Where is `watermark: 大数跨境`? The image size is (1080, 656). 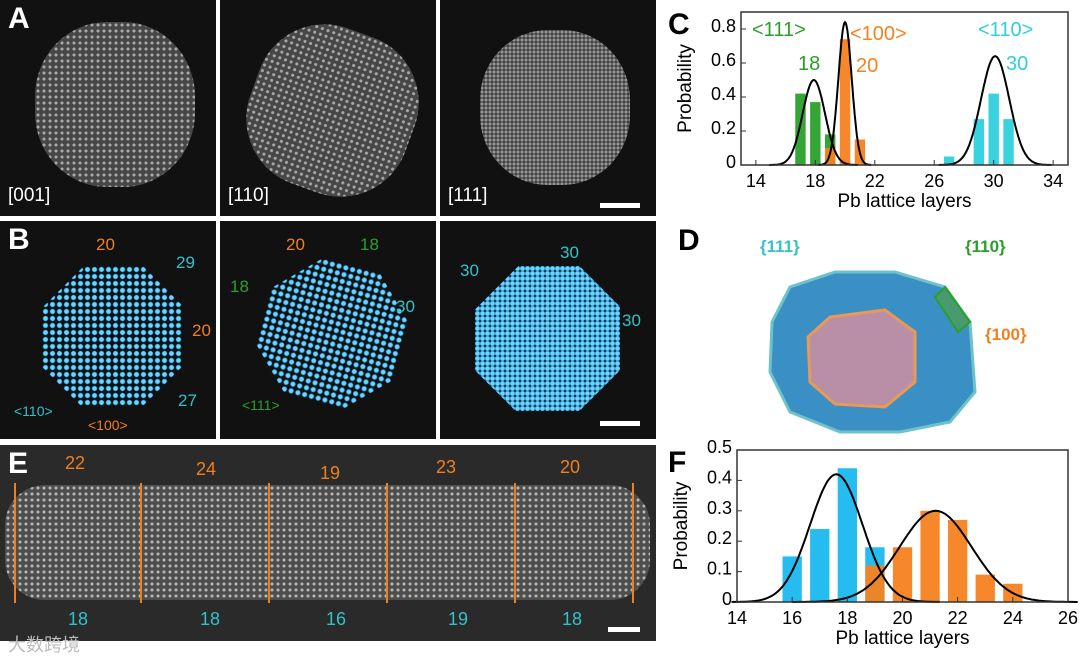
watermark: 大数跨境 is located at coordinates (44, 645).